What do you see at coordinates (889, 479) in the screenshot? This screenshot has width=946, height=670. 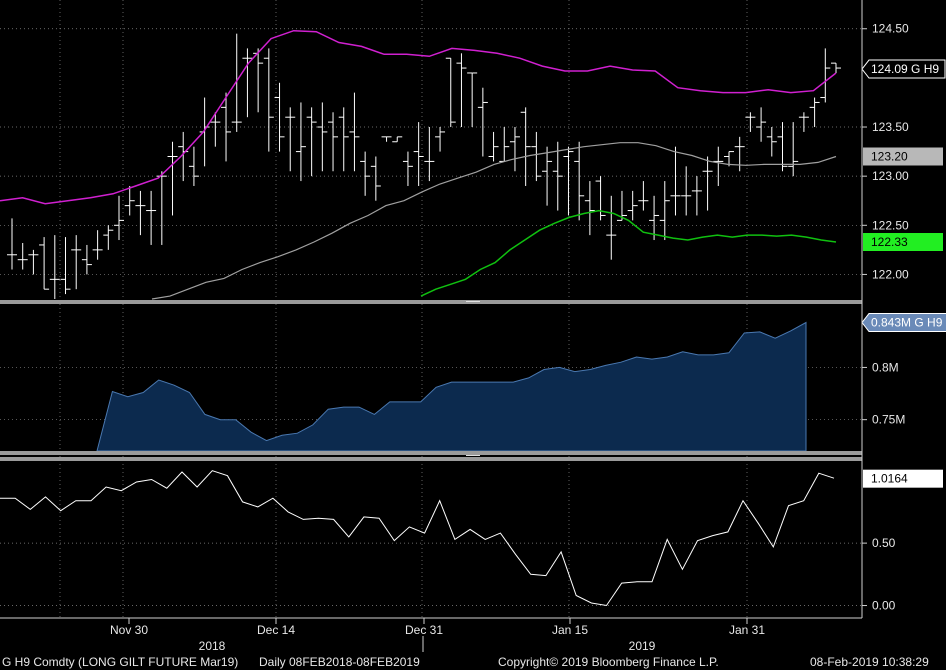 I see `last-value-tag-label: 1.0164` at bounding box center [889, 479].